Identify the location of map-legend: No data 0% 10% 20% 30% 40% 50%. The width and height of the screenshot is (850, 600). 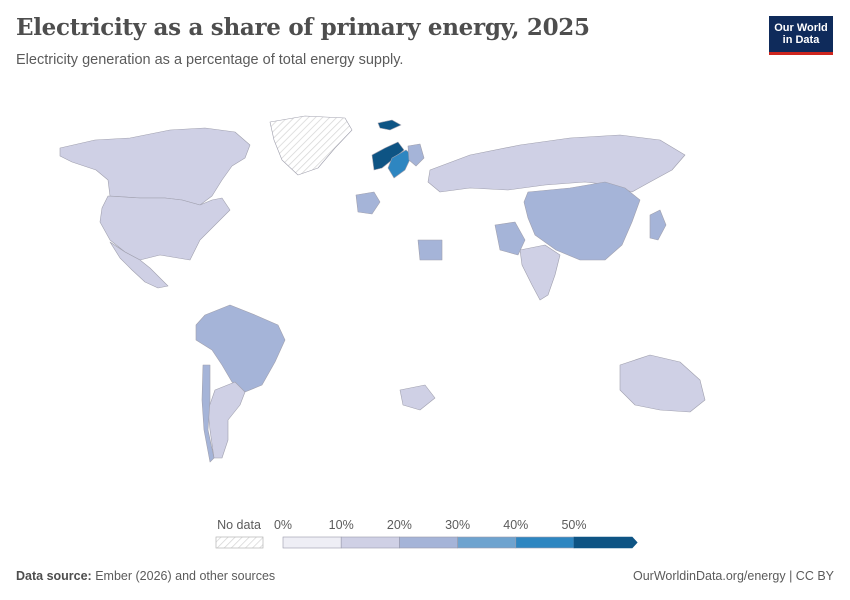
(426, 533).